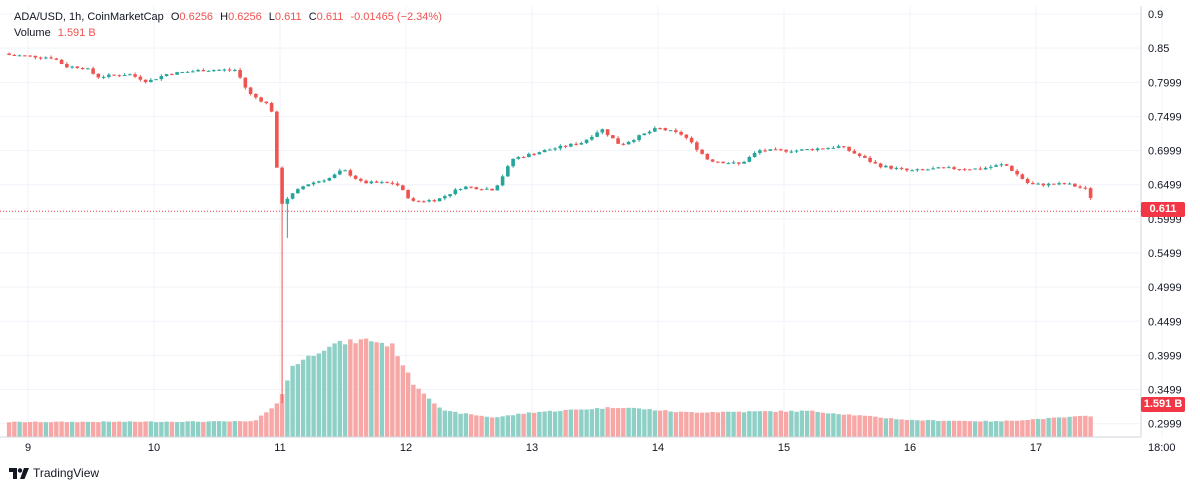  I want to click on x-tick-label: 12, so click(406, 448).